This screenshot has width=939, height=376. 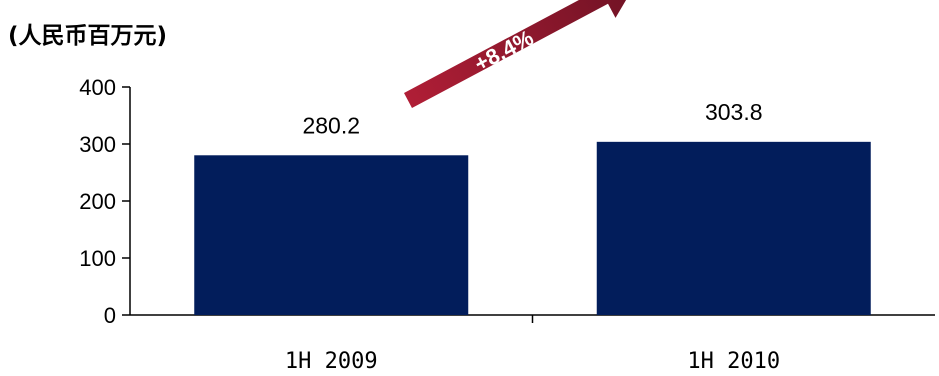 I want to click on growth-arrow: +8.4%, so click(x=522, y=54).